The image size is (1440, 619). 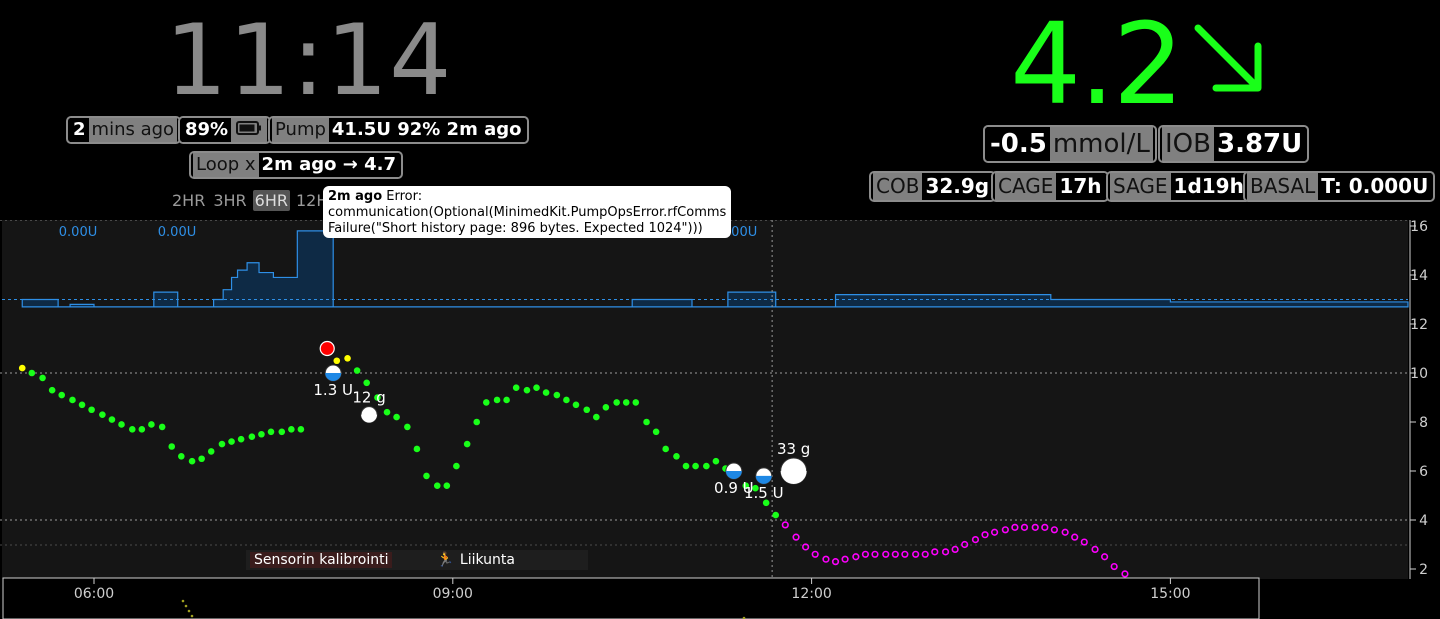 What do you see at coordinates (1101, 144) in the screenshot?
I see `glucose-units: mmol/L` at bounding box center [1101, 144].